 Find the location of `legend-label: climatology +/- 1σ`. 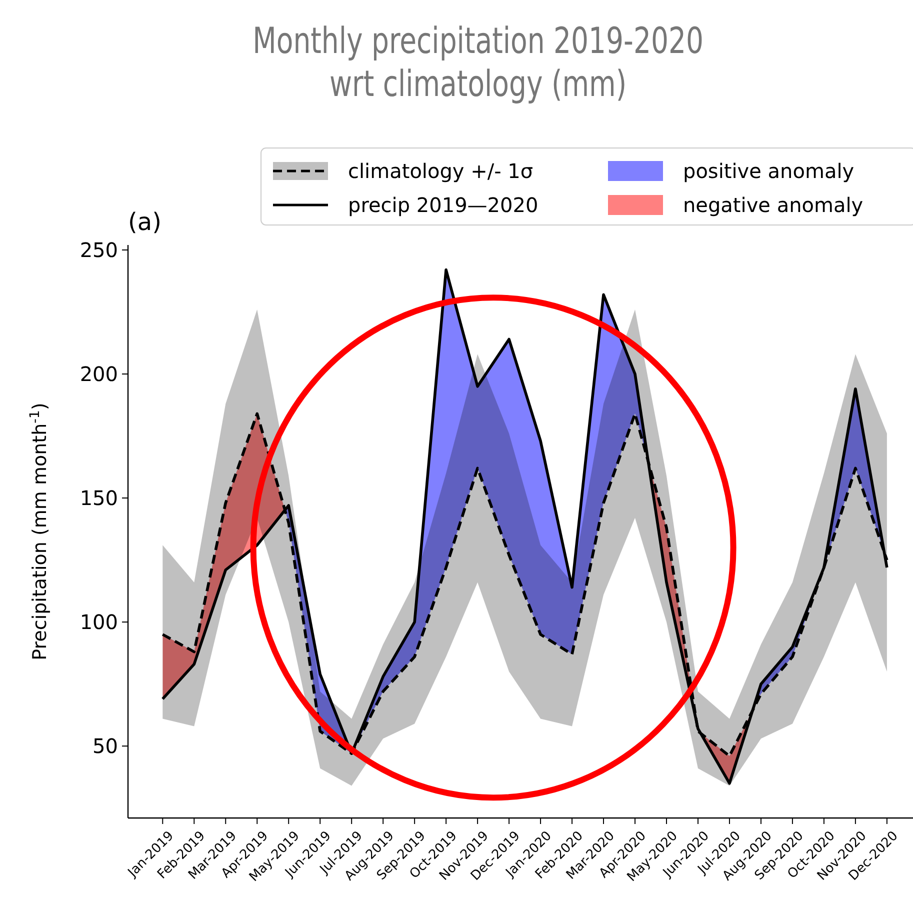

legend-label: climatology +/- 1σ is located at coordinates (441, 171).